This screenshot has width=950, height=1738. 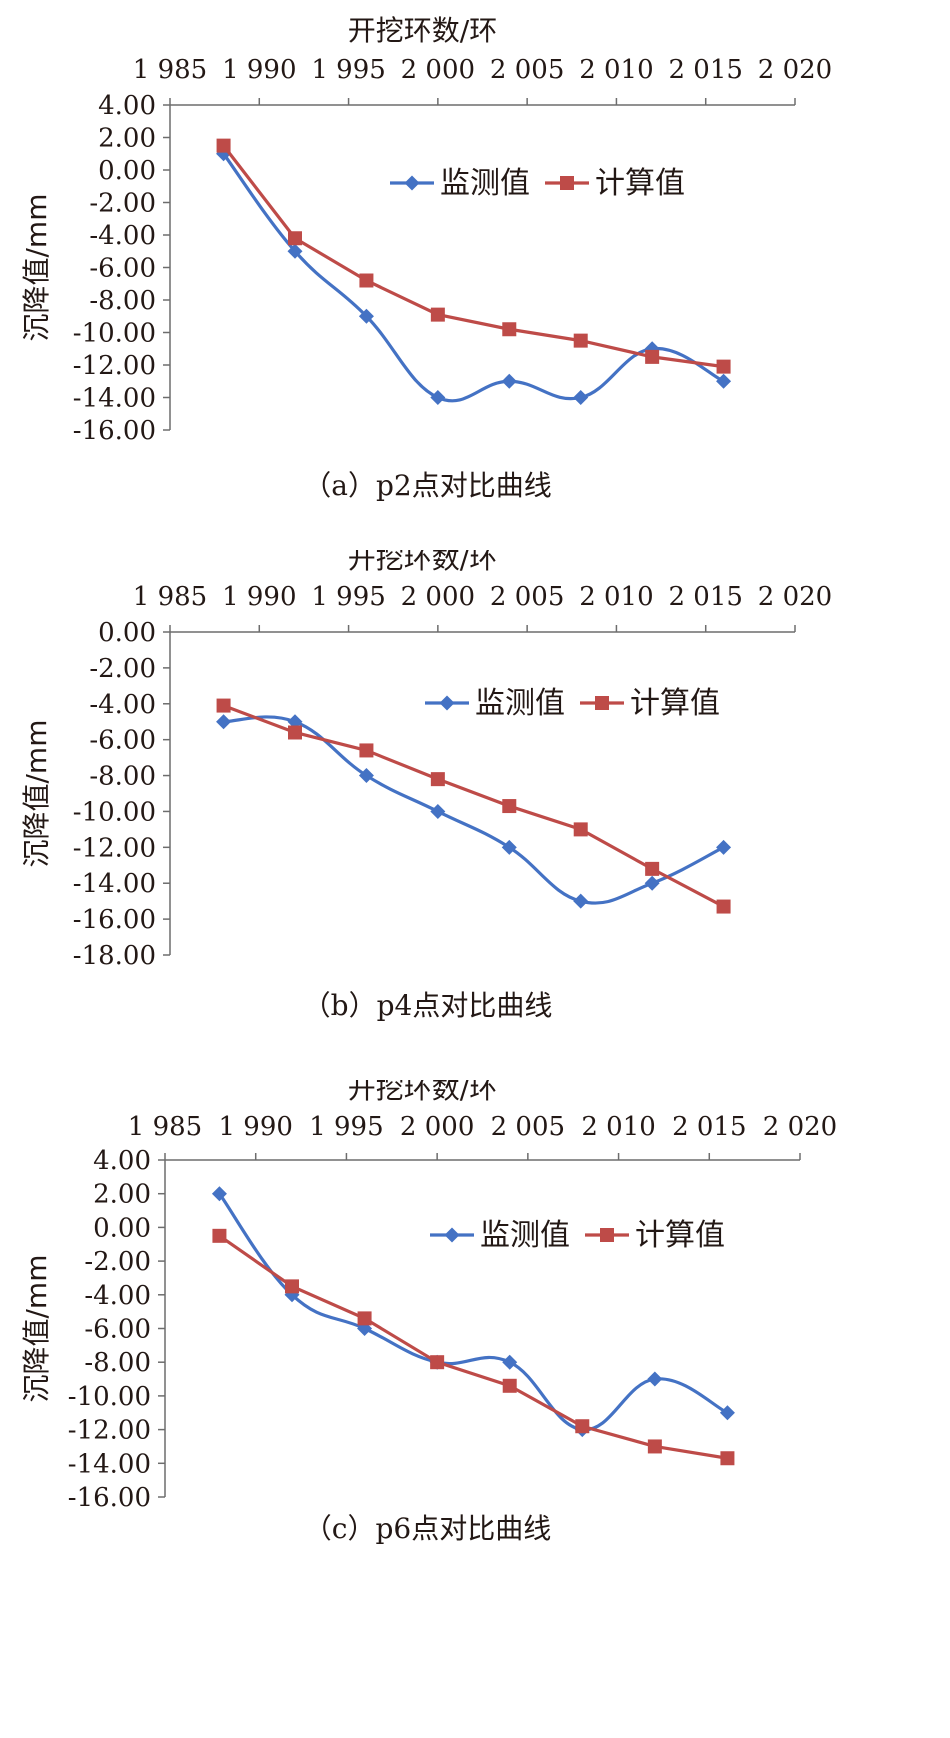 I want to click on y-tick-label: 2.00, so click(x=122, y=1195).